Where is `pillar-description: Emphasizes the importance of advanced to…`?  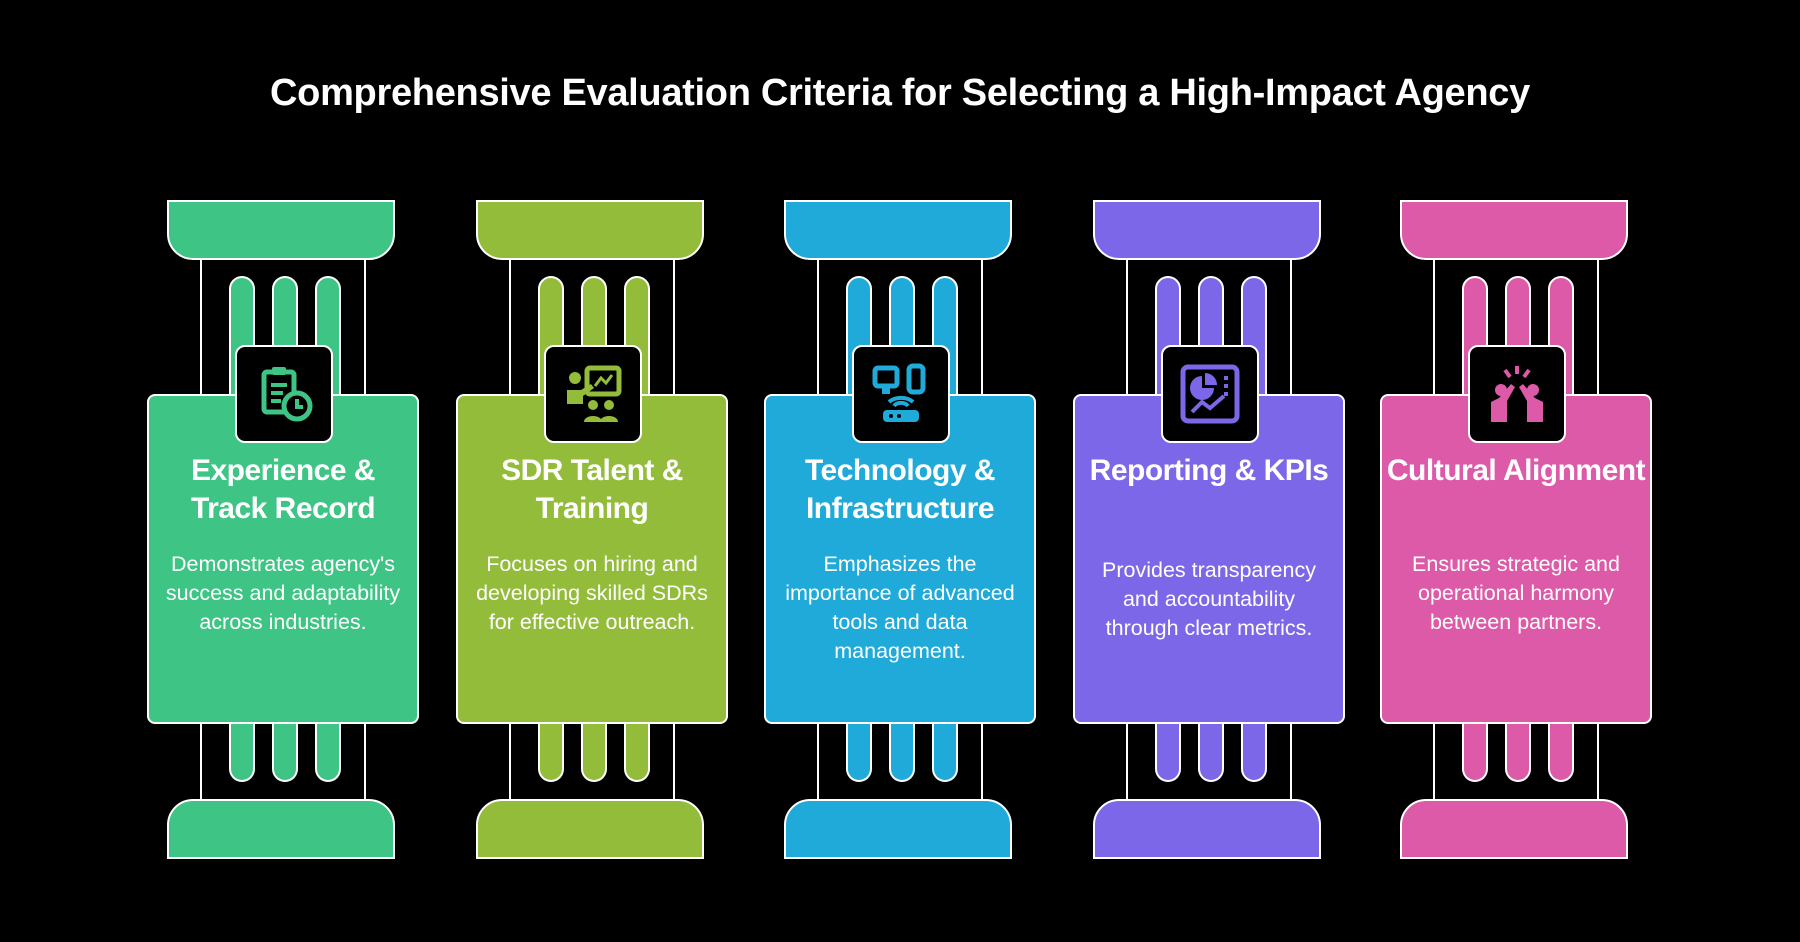
pillar-description: Emphasizes the importance of advanced to… is located at coordinates (900, 607).